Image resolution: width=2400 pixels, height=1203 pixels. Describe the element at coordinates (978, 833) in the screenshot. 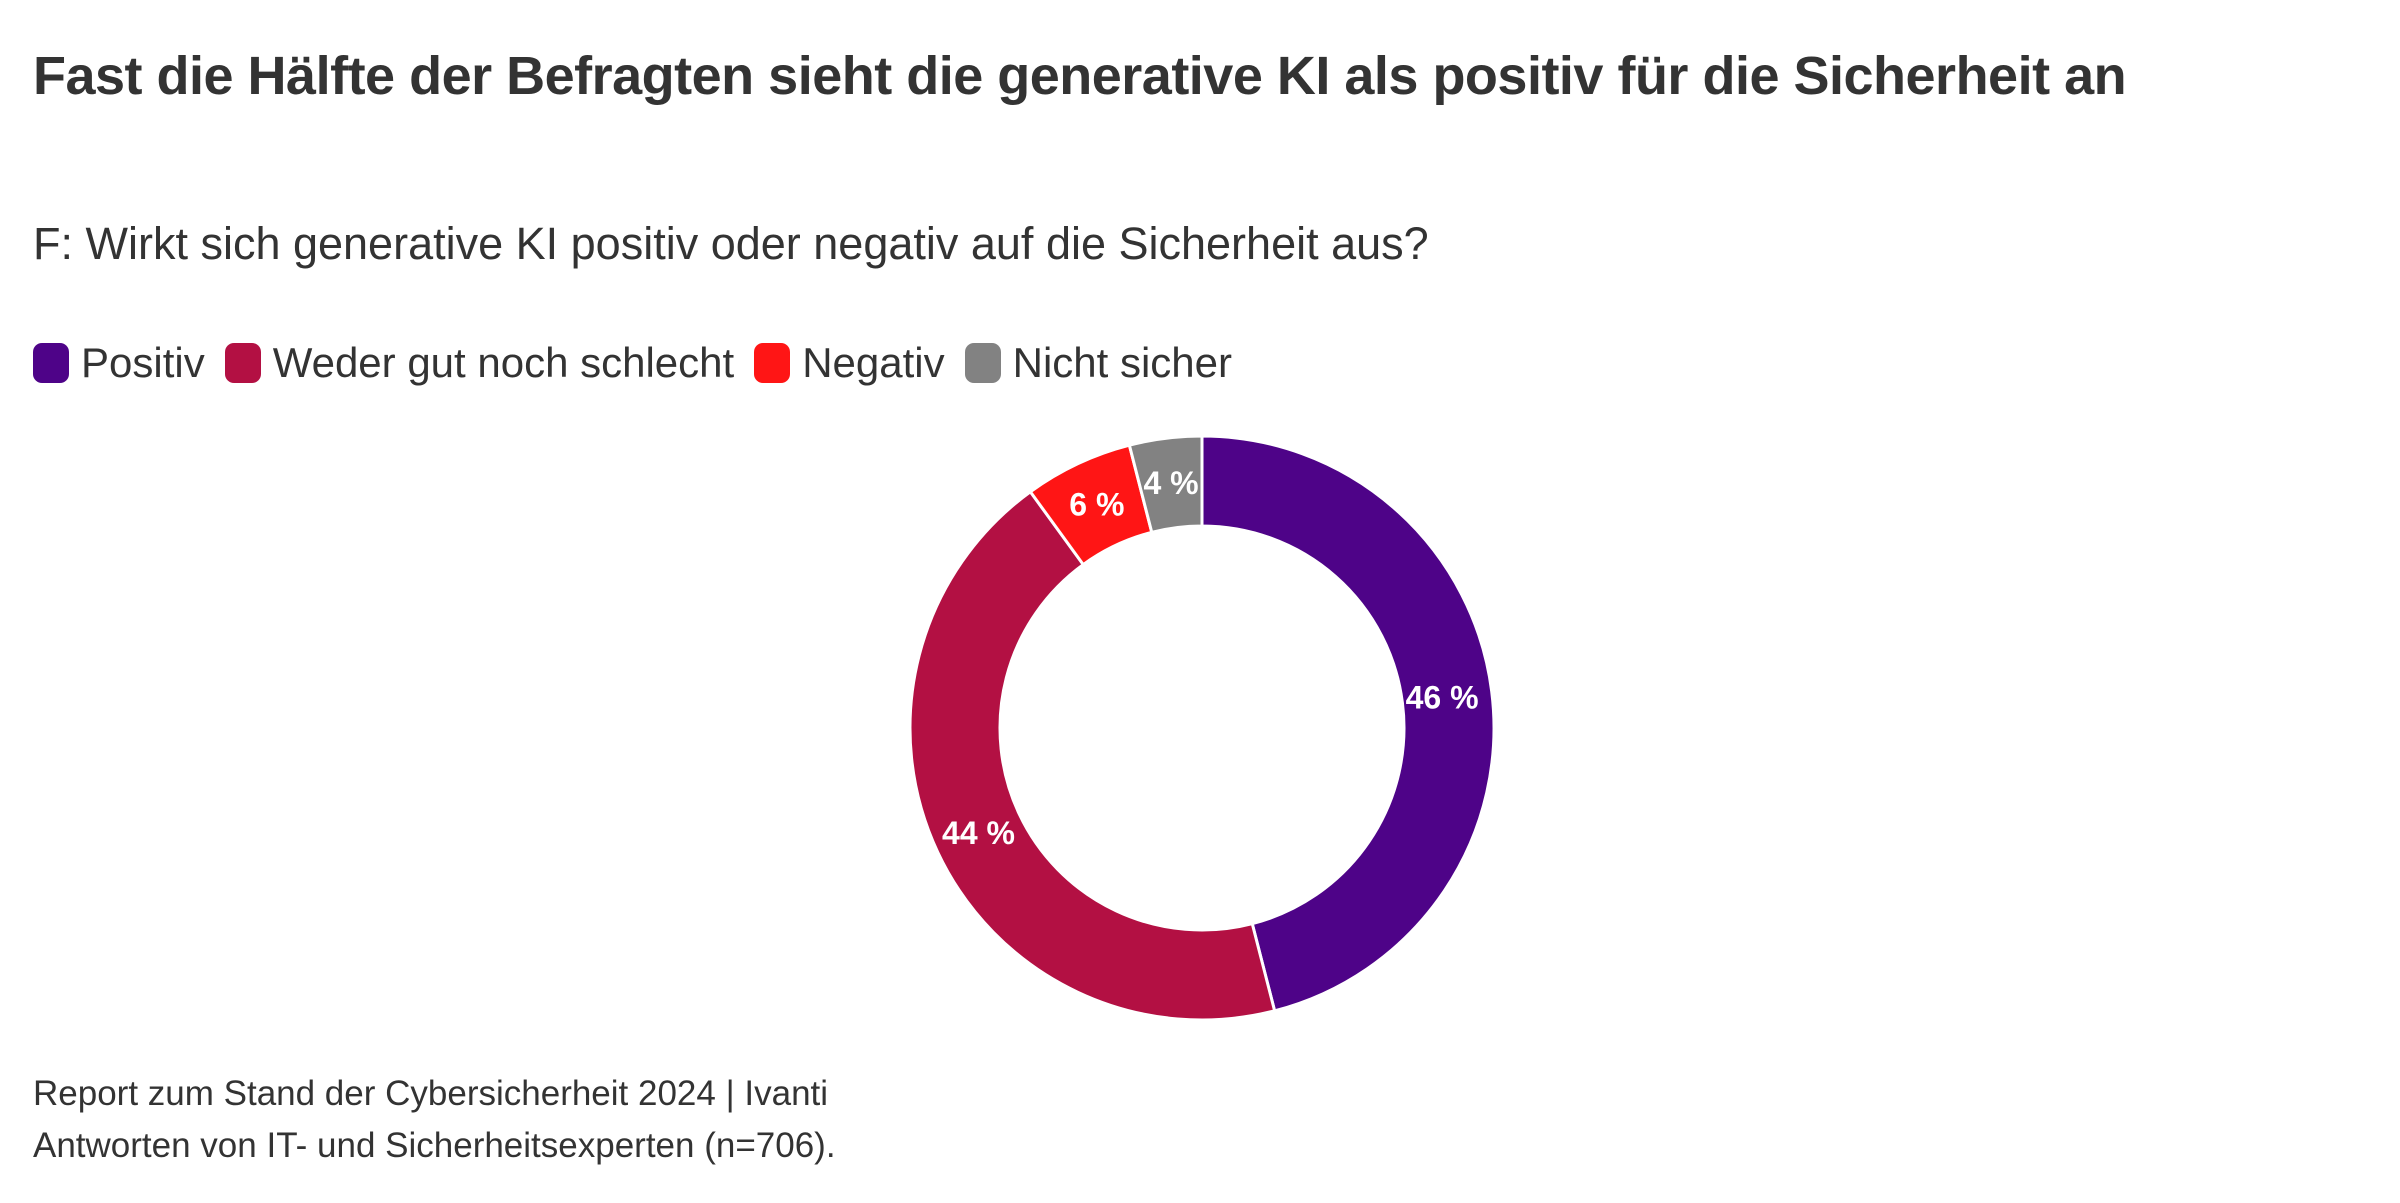

I see `data-label-weder-gut-noch-schlecht: 44 %` at that location.